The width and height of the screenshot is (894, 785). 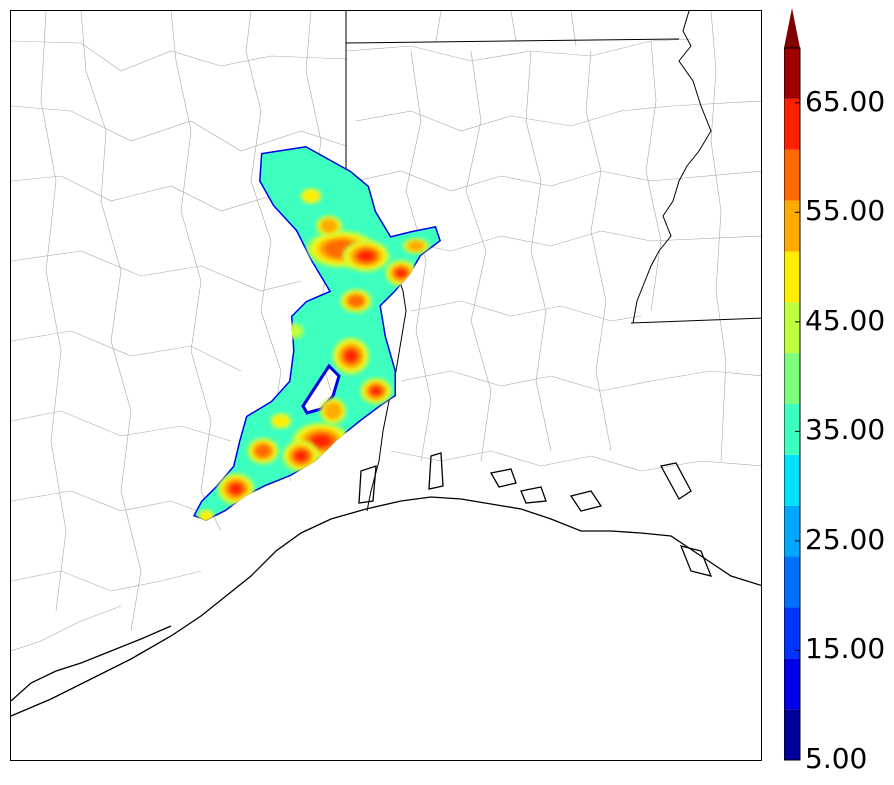 I want to click on river-line, so click(x=672, y=167).